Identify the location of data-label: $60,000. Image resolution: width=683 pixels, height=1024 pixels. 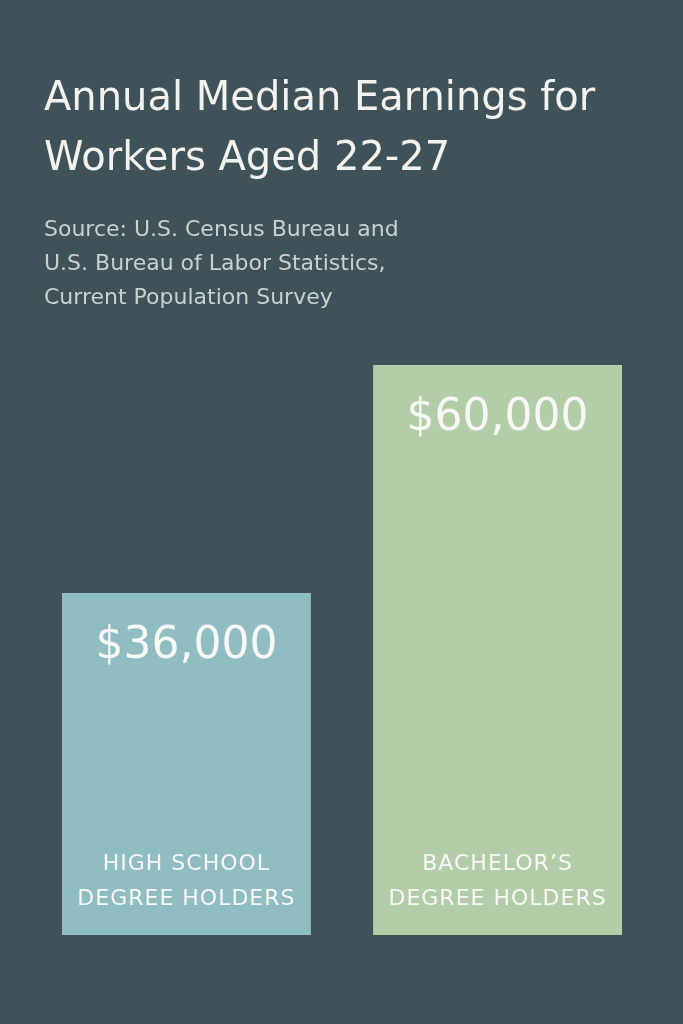
(497, 414).